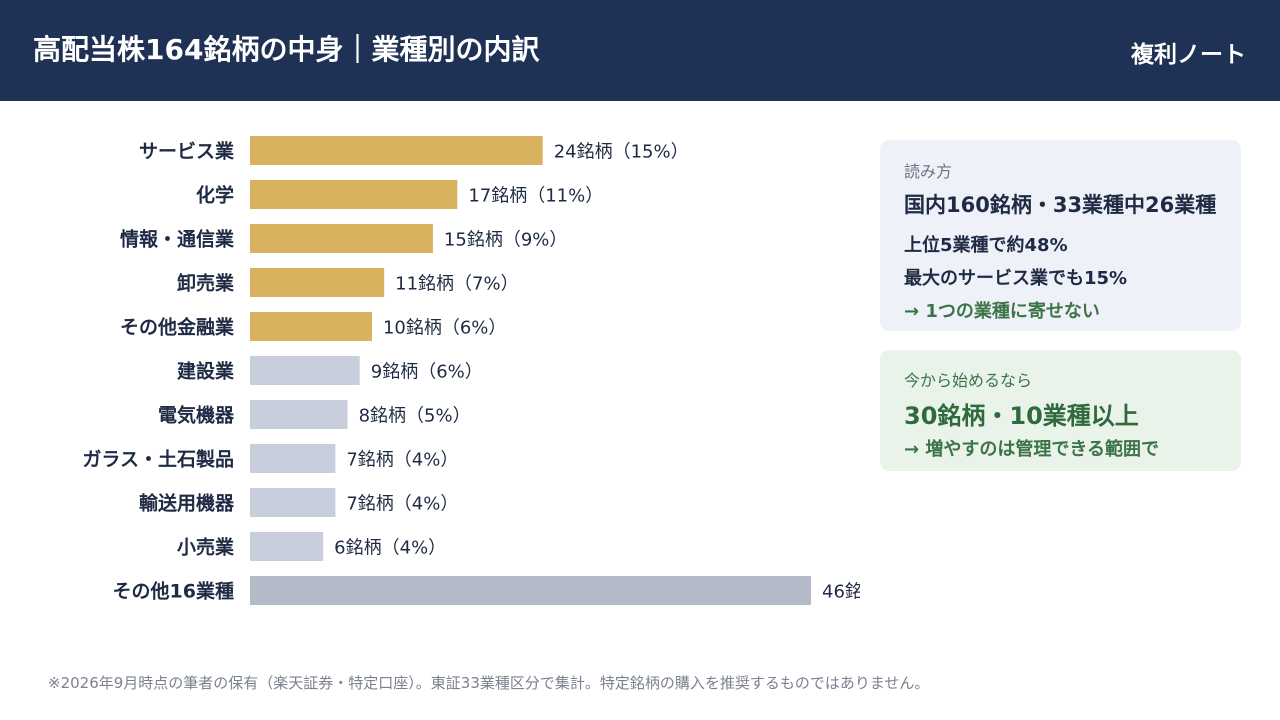 Image resolution: width=1280 pixels, height=720 pixels. What do you see at coordinates (535, 196) in the screenshot?
I see `value-label: 17銘柄（11%）` at bounding box center [535, 196].